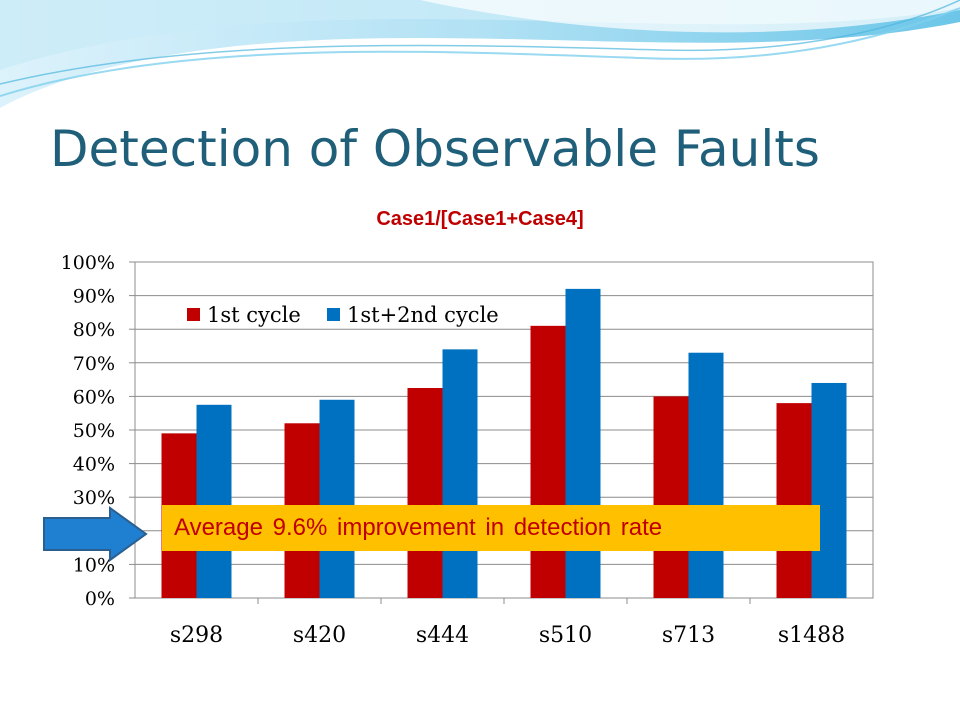 The width and height of the screenshot is (960, 720). I want to click on slide-title: Detection of Observable Faults, so click(435, 149).